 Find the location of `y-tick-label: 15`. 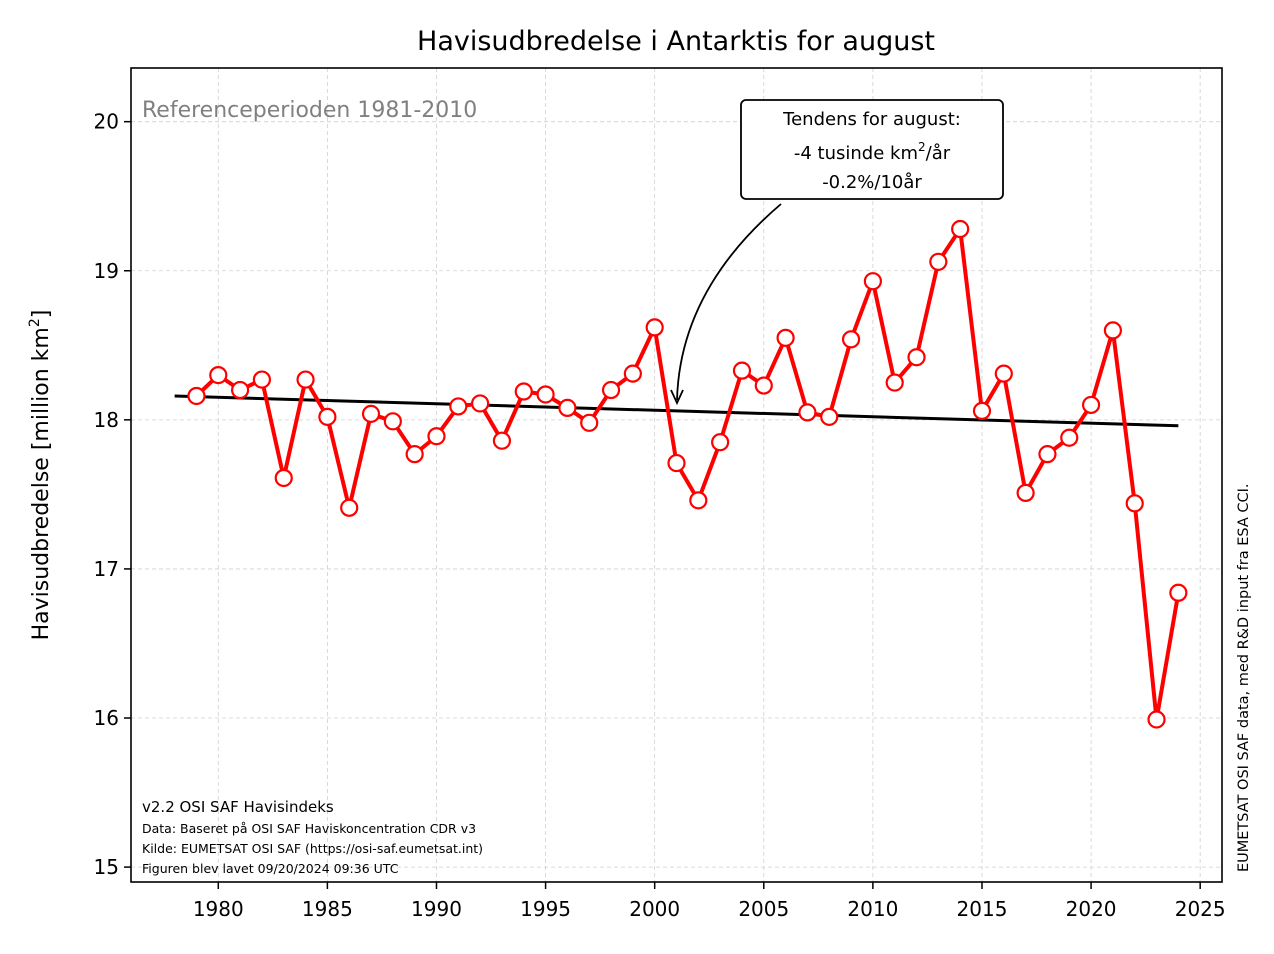

y-tick-label: 15 is located at coordinates (106, 867).